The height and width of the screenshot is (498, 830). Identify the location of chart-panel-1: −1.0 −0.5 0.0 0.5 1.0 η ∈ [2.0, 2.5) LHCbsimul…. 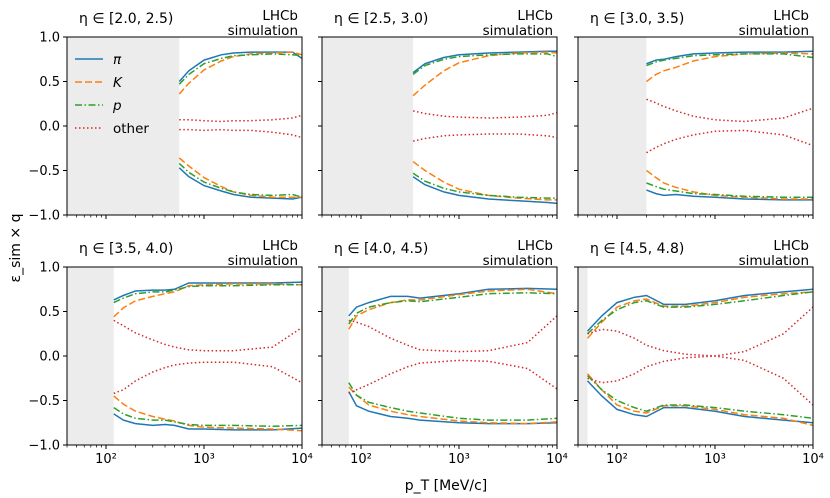
(165, 116).